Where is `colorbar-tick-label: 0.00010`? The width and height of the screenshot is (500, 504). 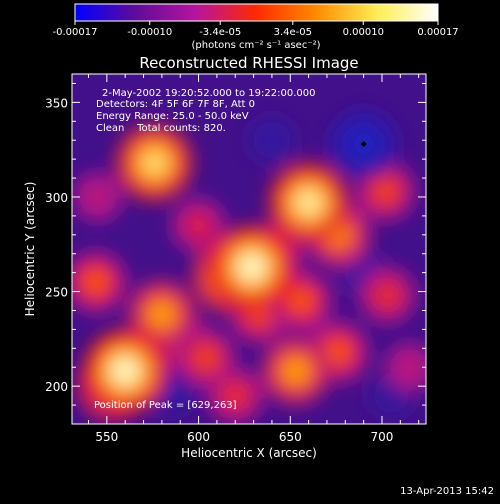
colorbar-tick-label: 0.00010 is located at coordinates (363, 32).